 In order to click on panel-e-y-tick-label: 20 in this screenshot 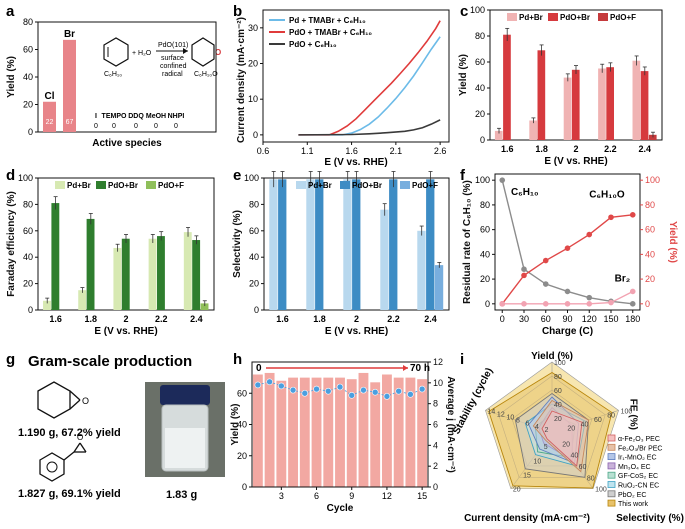, I will do `click(254, 284)`.